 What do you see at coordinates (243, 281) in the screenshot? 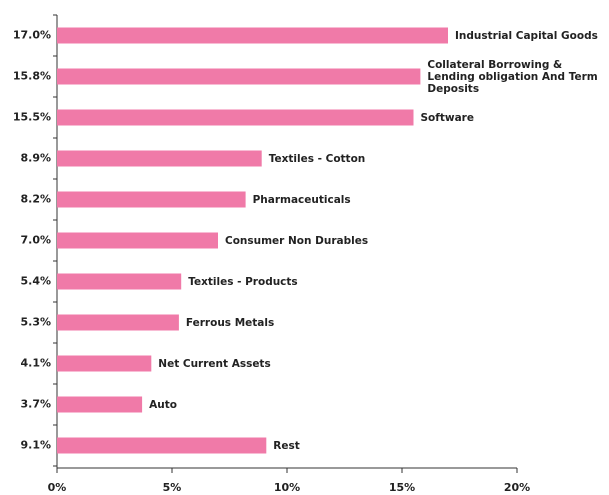
I see `category-label: Textiles - Products` at bounding box center [243, 281].